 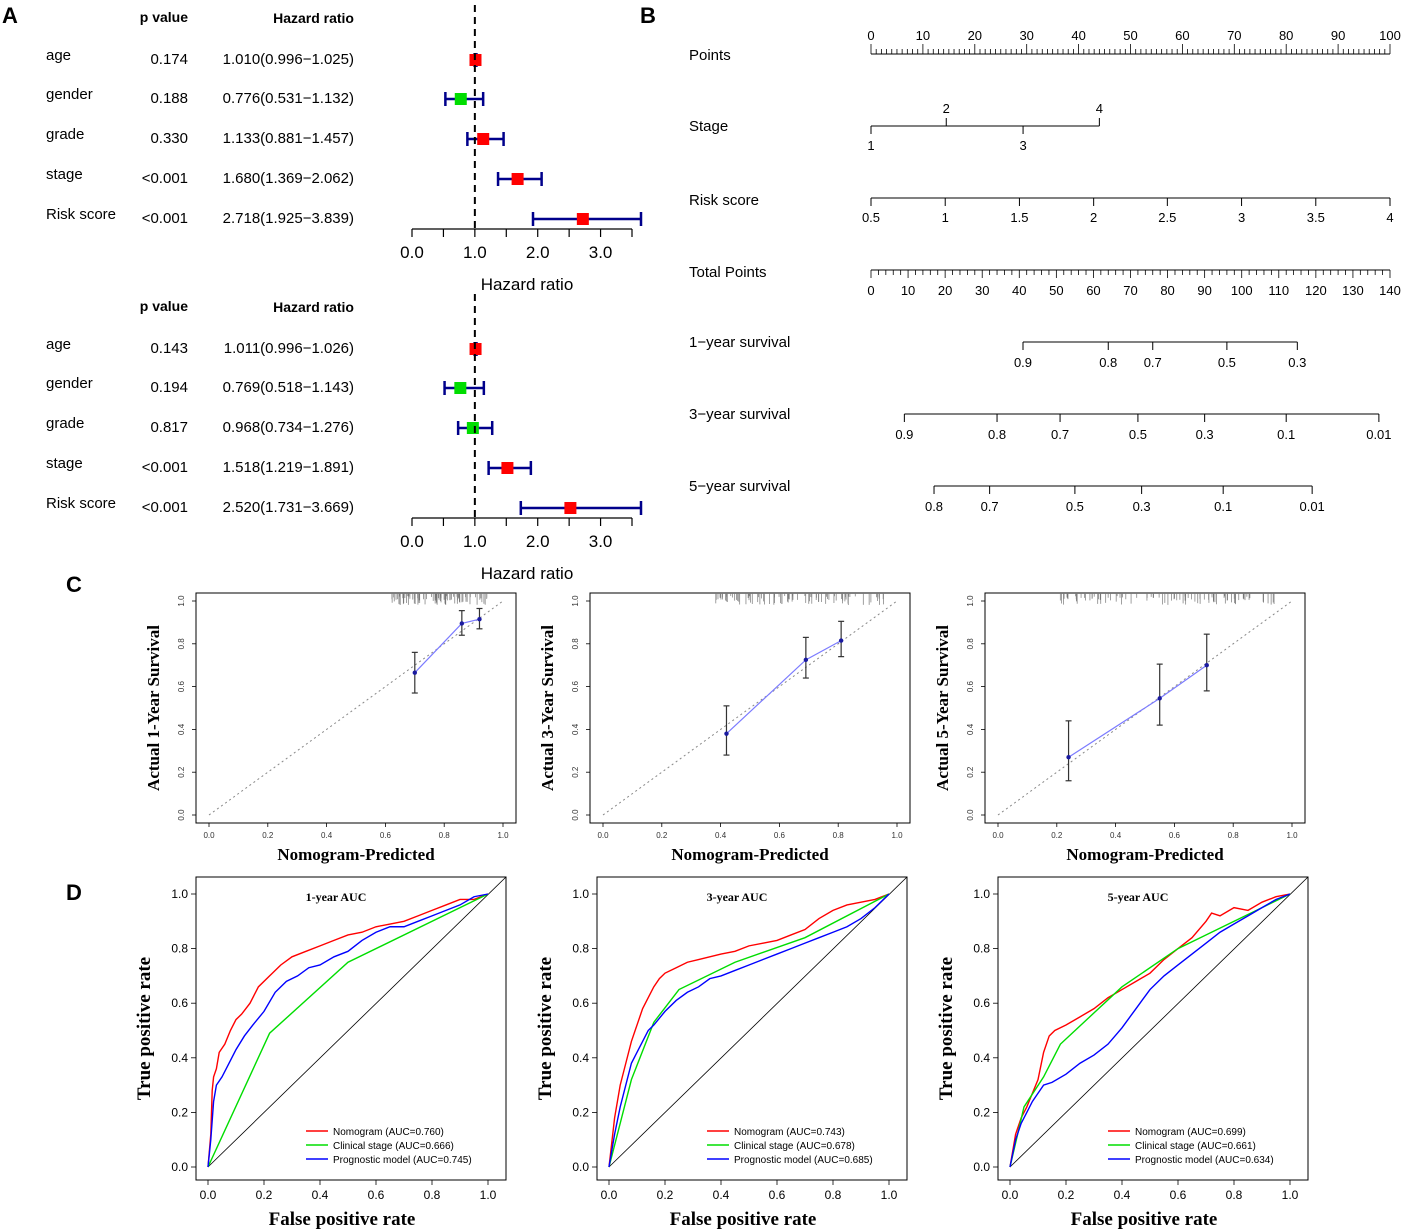 What do you see at coordinates (1145, 708) in the screenshot?
I see `calibration-frame` at bounding box center [1145, 708].